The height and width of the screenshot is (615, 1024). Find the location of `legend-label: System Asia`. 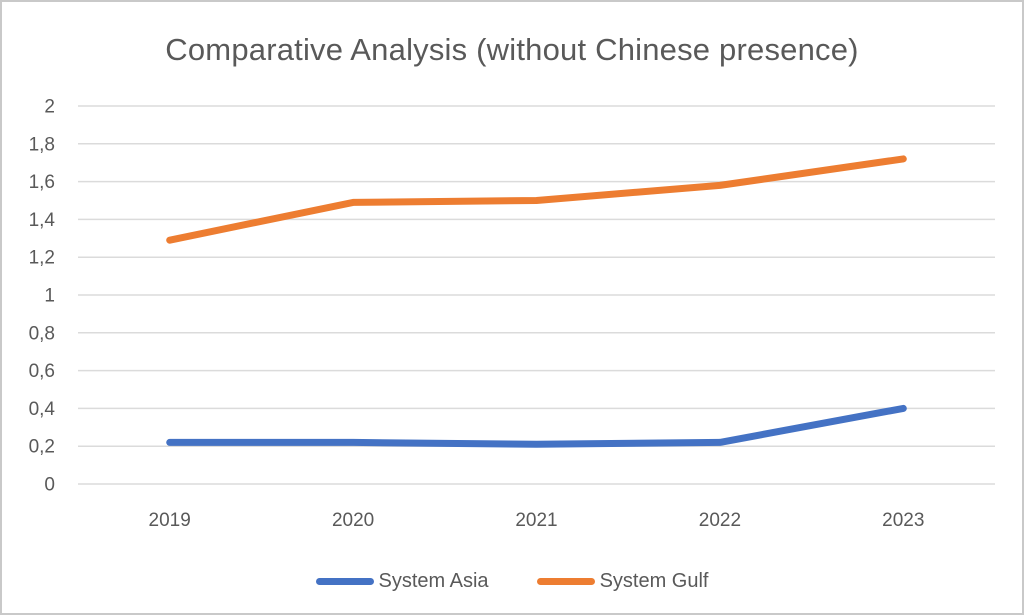

legend-label: System Asia is located at coordinates (433, 581).